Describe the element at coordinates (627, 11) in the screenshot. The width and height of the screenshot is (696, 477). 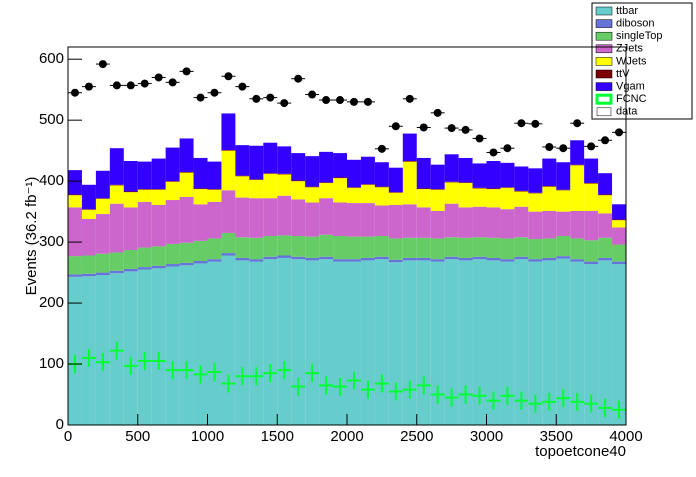
I see `legend-label: ttbar` at that location.